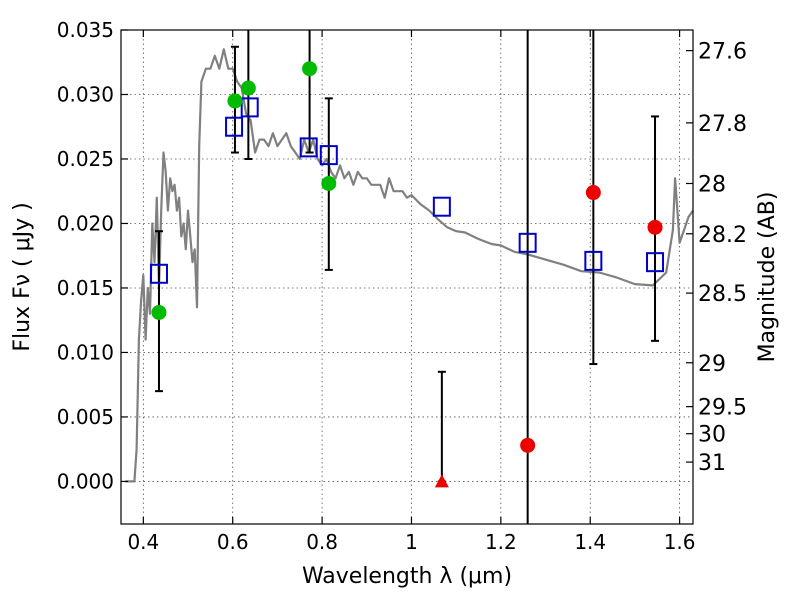 The height and width of the screenshot is (600, 800). Describe the element at coordinates (85, 481) in the screenshot. I see `y-tick-label: 0.000` at that location.